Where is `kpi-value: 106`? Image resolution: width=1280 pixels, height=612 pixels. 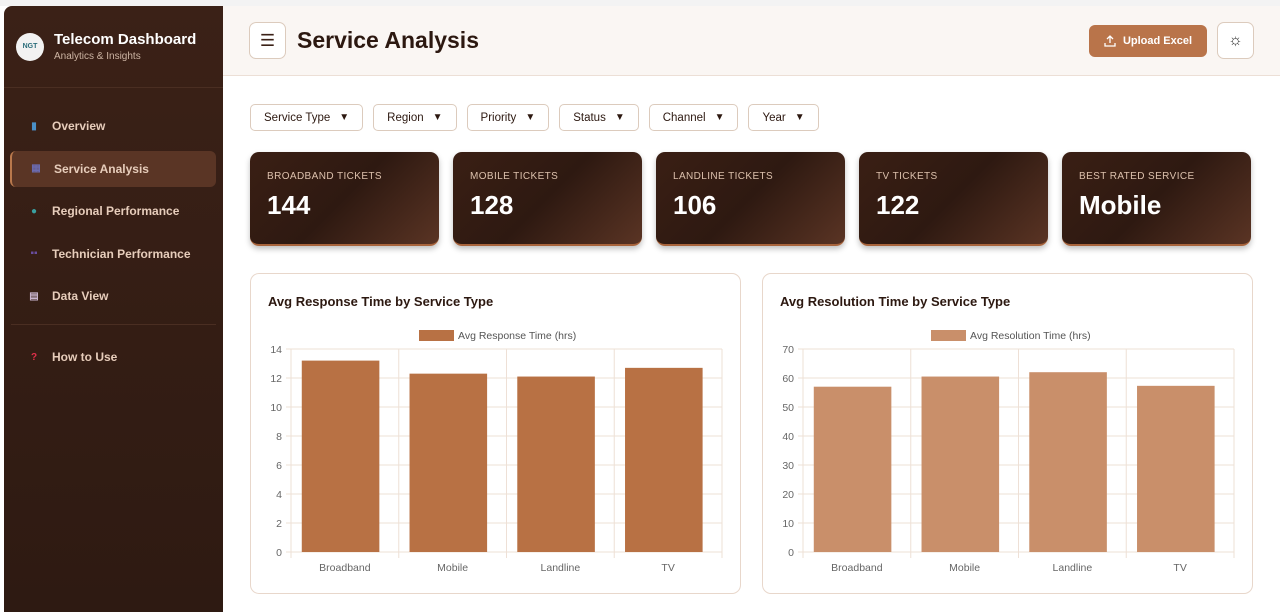
kpi-value: 106 is located at coordinates (695, 205).